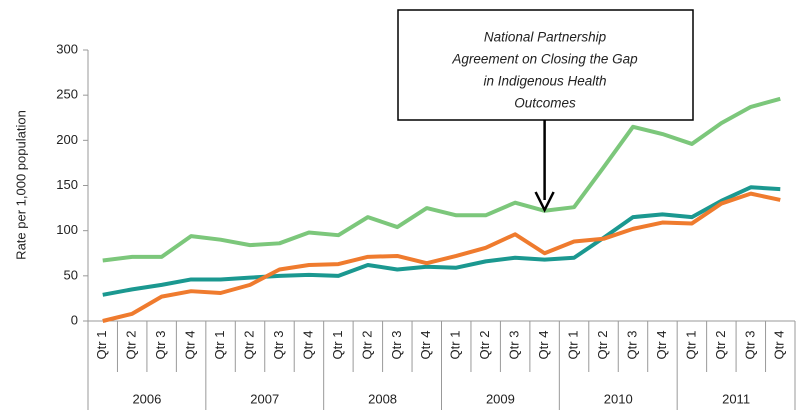 This screenshot has height=410, width=797. Describe the element at coordinates (544, 59) in the screenshot. I see `annotation-text: Agreement on Closing the Gap` at that location.